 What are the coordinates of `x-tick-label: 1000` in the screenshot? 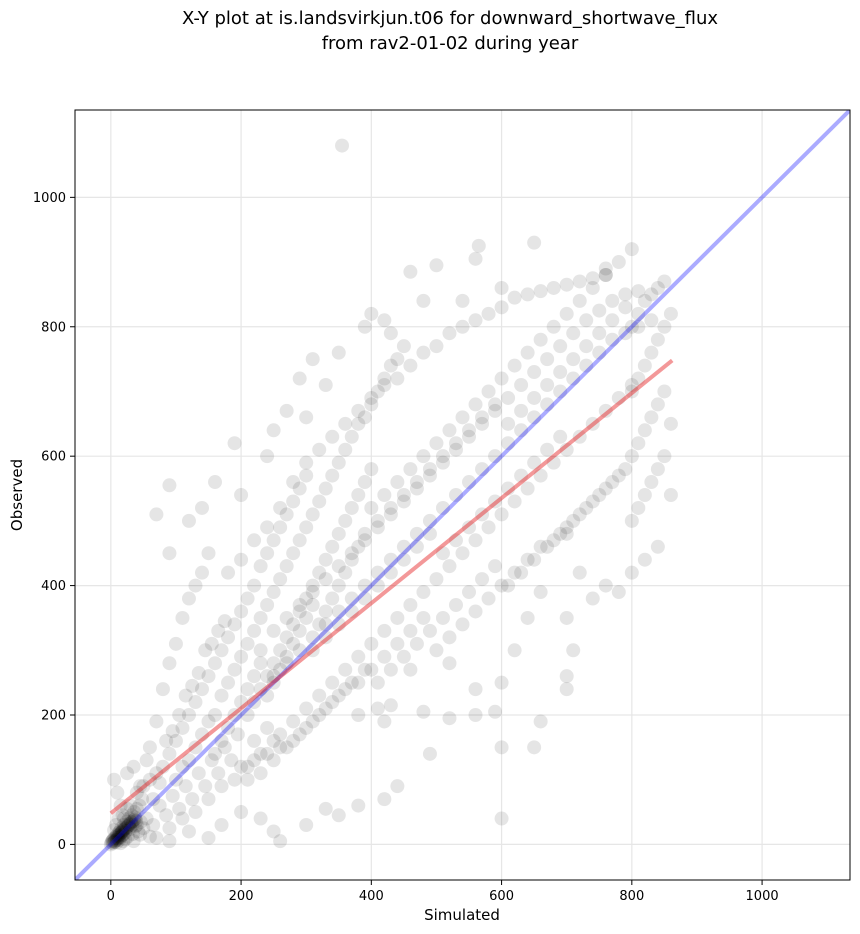 It's located at (762, 896).